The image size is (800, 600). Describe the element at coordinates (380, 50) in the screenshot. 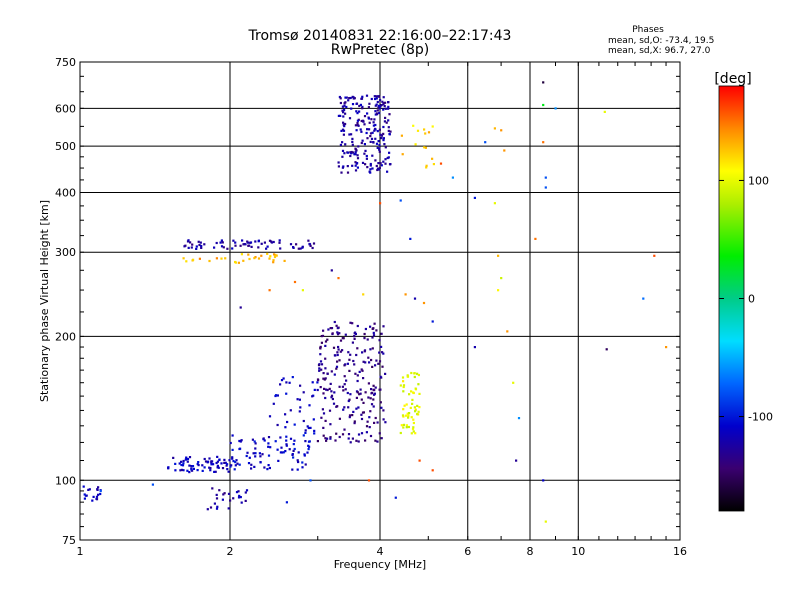

I see `chart-subtitle: RwPretec (8p)` at that location.